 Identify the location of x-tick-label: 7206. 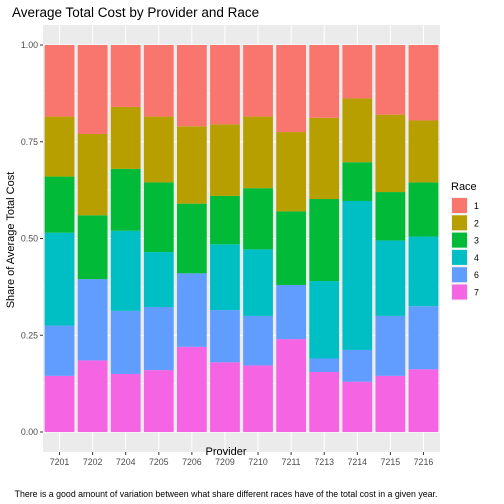
(192, 462).